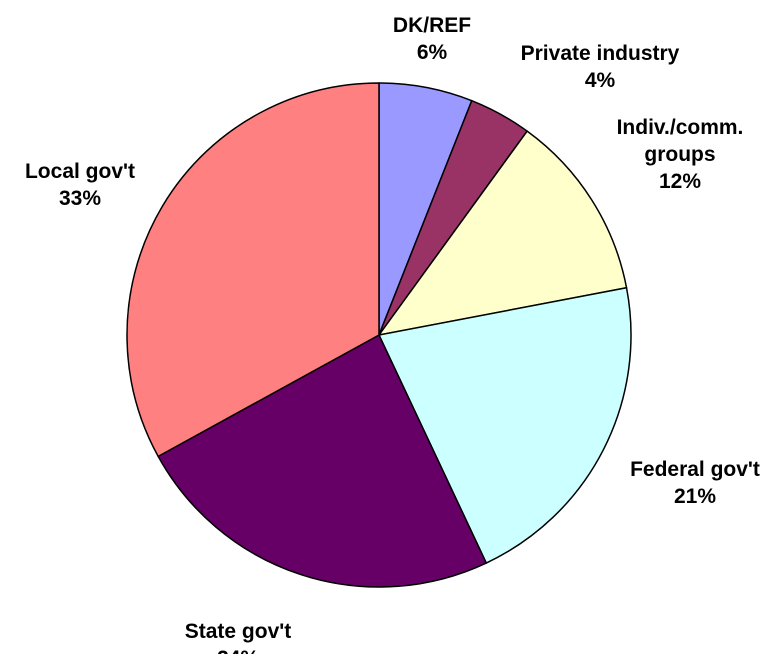 The image size is (780, 659). I want to click on pie-slice-name-label: DK/REF, so click(432, 25).